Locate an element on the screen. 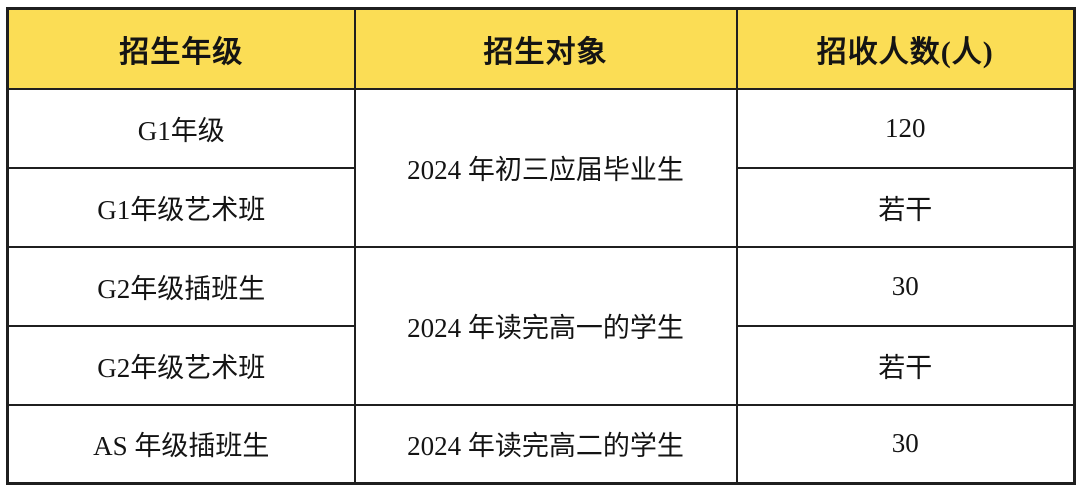 The image size is (1080, 492). grade-cell: G2年级艺术班 is located at coordinates (181, 365).